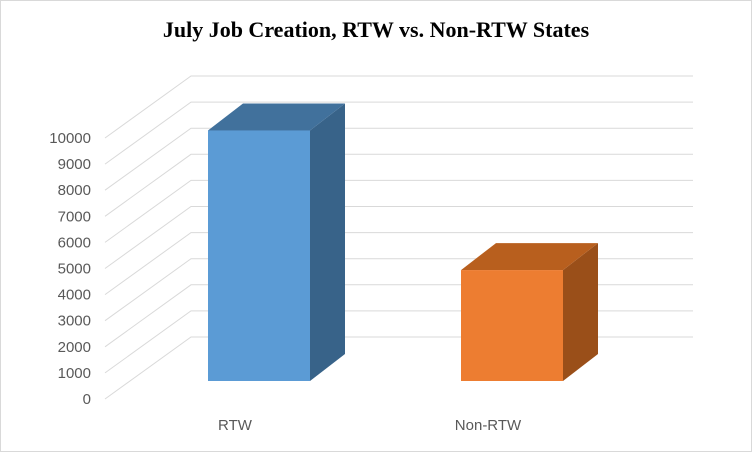 The image size is (752, 452). What do you see at coordinates (74, 164) in the screenshot?
I see `y-tick-label-9: 9000` at bounding box center [74, 164].